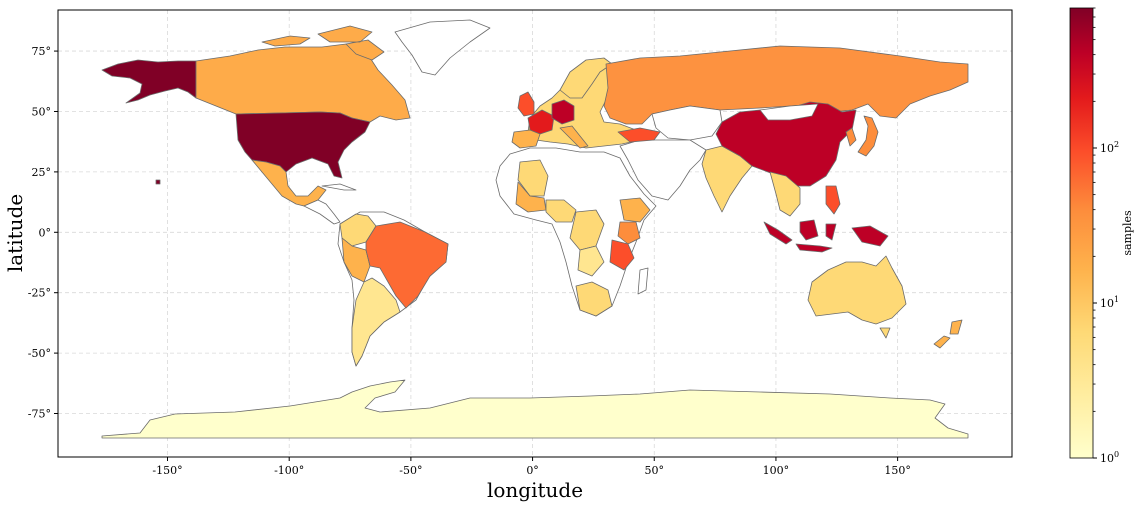 The width and height of the screenshot is (1142, 507). Describe the element at coordinates (857, 290) in the screenshot. I see `region-australia` at that location.